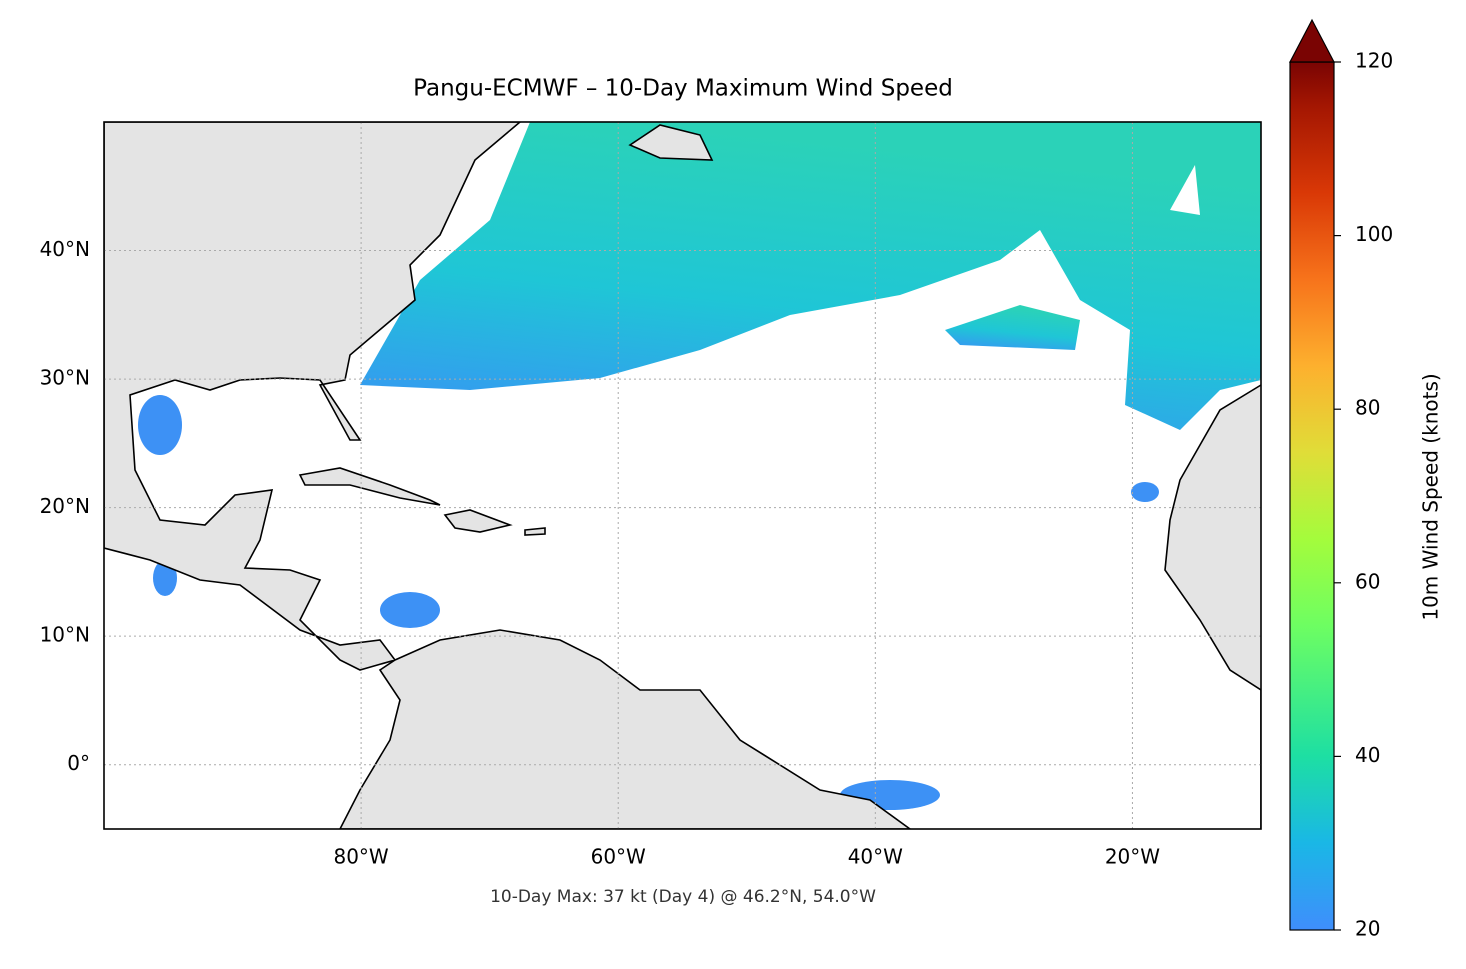 This screenshot has height=969, width=1466. What do you see at coordinates (65, 378) in the screenshot?
I see `y-tick-label: 30°N` at bounding box center [65, 378].